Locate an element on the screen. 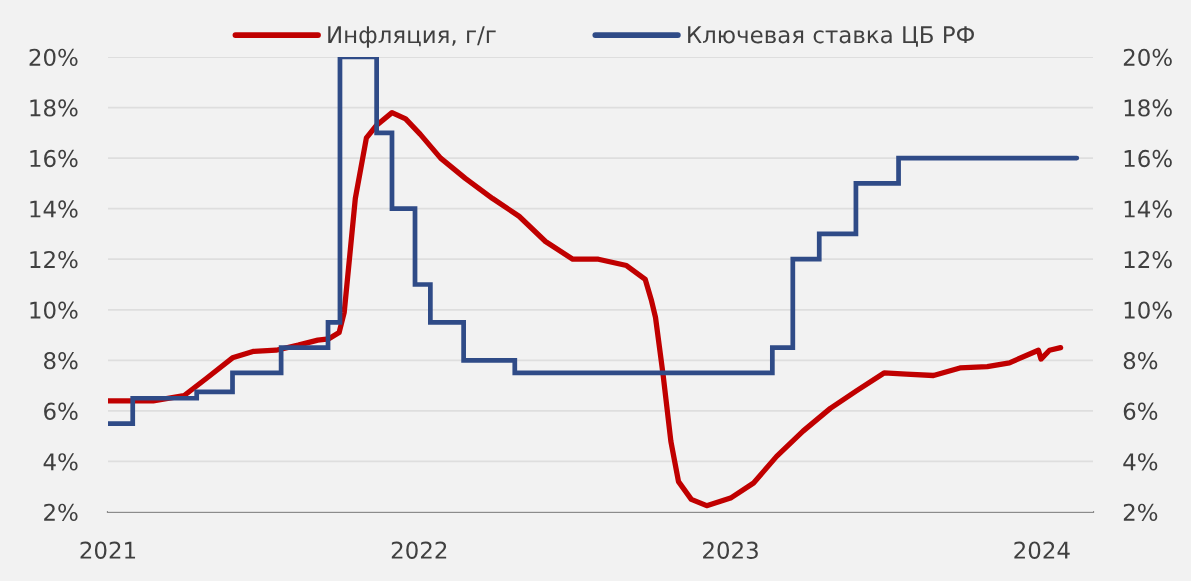 Image resolution: width=1191 pixels, height=581 pixels. y2-tick-label: 12% is located at coordinates (1148, 259).